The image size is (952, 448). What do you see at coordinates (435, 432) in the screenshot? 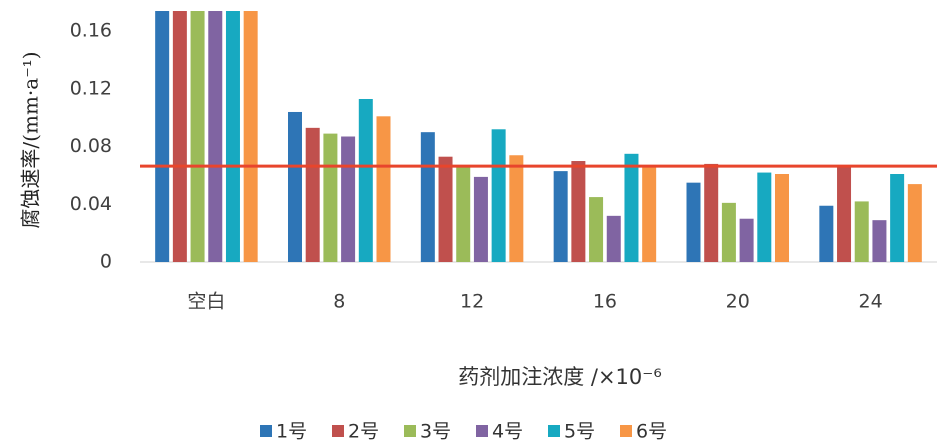
I see `legend-label: 3号` at bounding box center [435, 432].